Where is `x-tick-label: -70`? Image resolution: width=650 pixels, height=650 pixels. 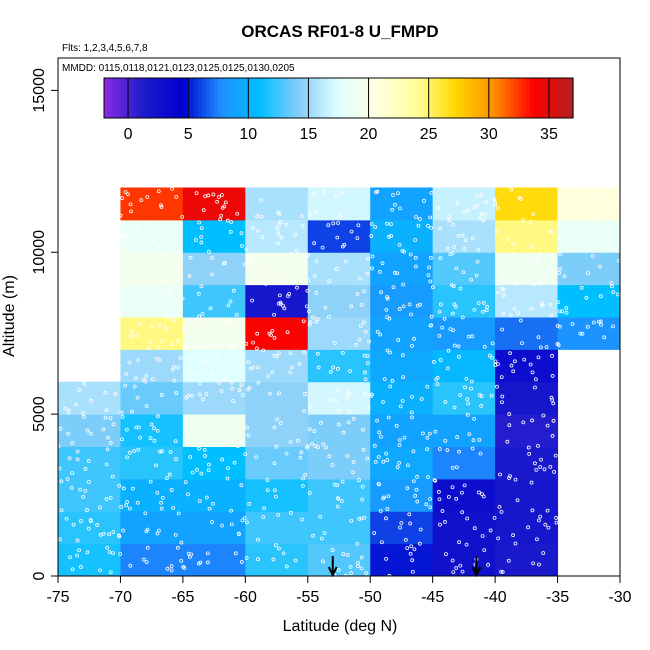
x-tick-label: -70 is located at coordinates (120, 597).